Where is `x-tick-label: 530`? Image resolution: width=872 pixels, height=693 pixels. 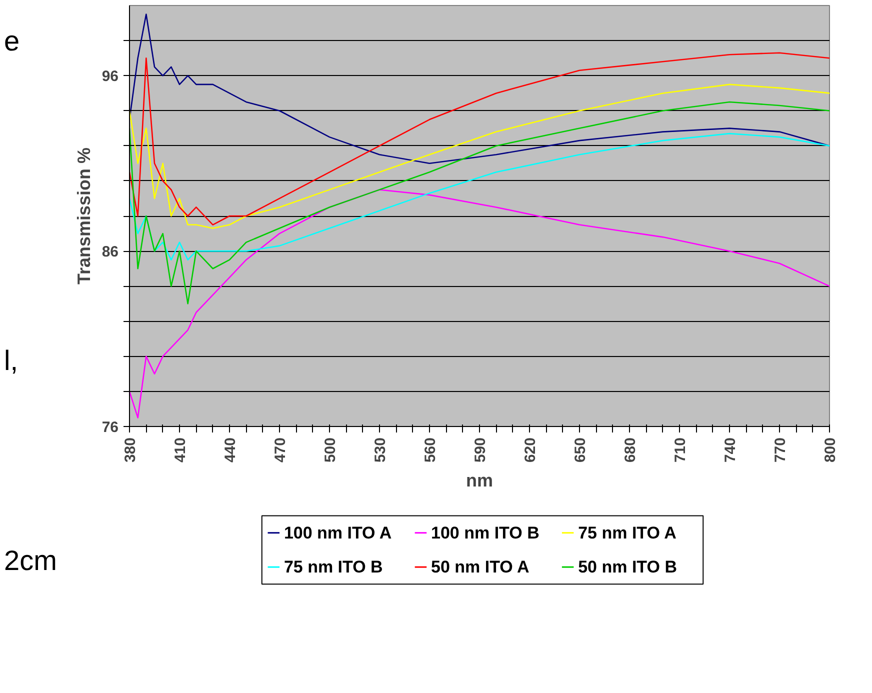 x-tick-label: 530 is located at coordinates (380, 450).